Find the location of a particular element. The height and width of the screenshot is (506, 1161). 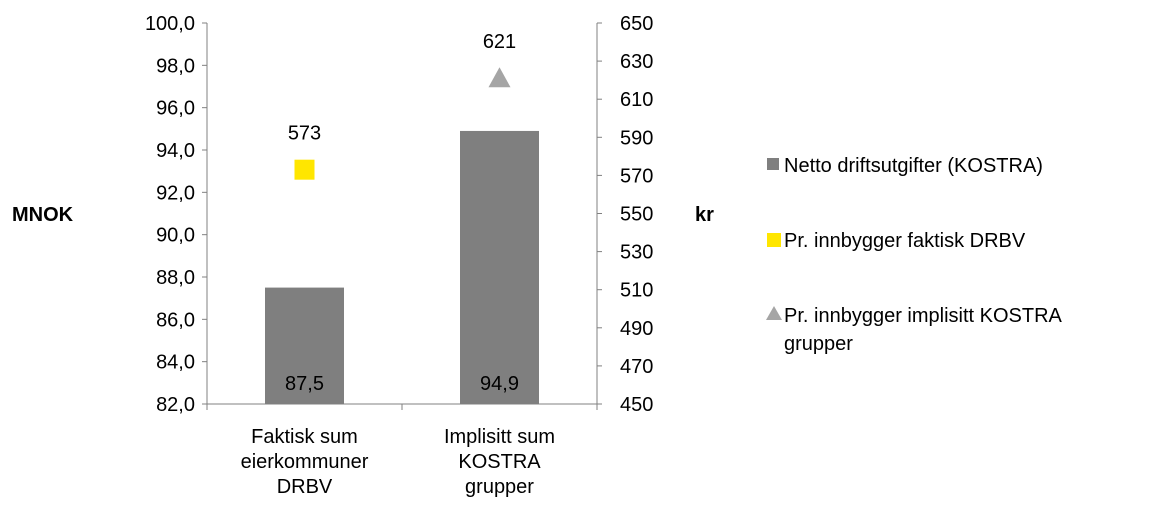

right-tick-label: 610 is located at coordinates (636, 100).